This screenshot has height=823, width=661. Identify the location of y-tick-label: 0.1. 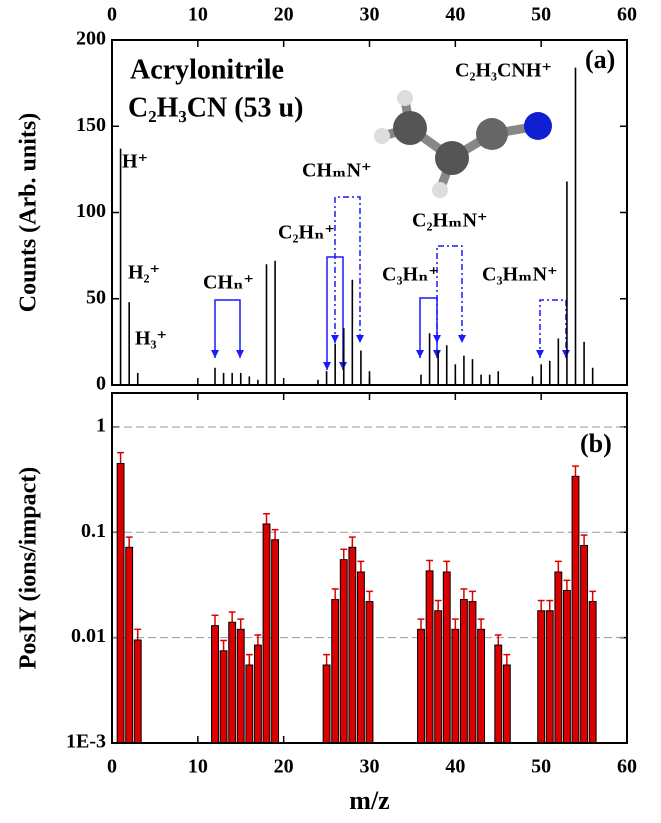
(93, 531).